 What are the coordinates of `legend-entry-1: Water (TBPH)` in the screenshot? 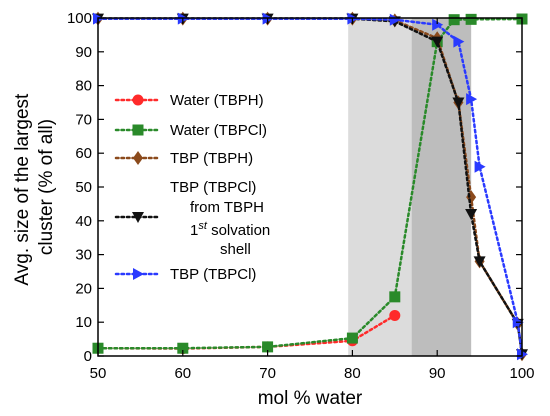 It's located at (189, 100).